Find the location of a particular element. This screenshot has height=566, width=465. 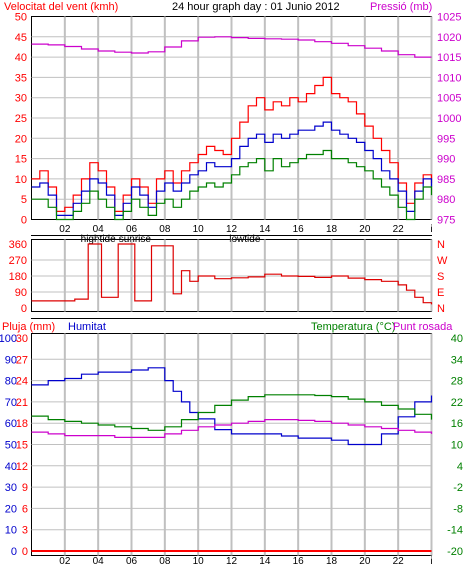

wind-xtick-label: 10 is located at coordinates (199, 229).